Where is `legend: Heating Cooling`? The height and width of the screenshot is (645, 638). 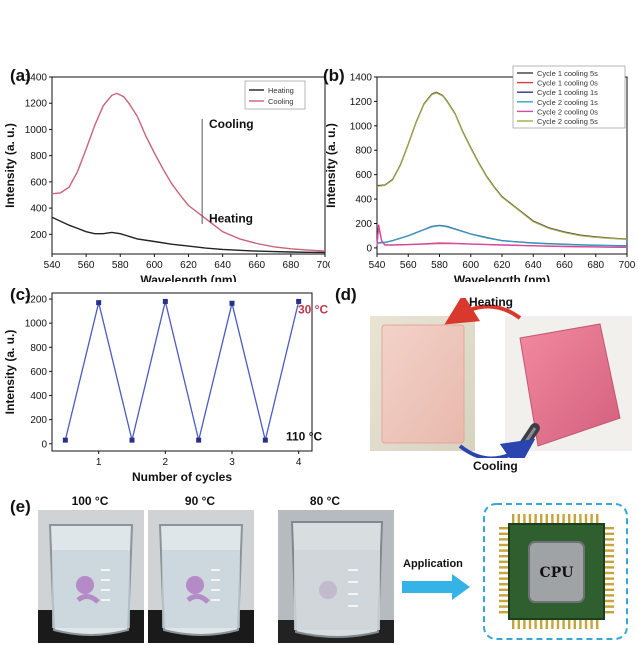
legend: Heating Cooling is located at coordinates (275, 95).